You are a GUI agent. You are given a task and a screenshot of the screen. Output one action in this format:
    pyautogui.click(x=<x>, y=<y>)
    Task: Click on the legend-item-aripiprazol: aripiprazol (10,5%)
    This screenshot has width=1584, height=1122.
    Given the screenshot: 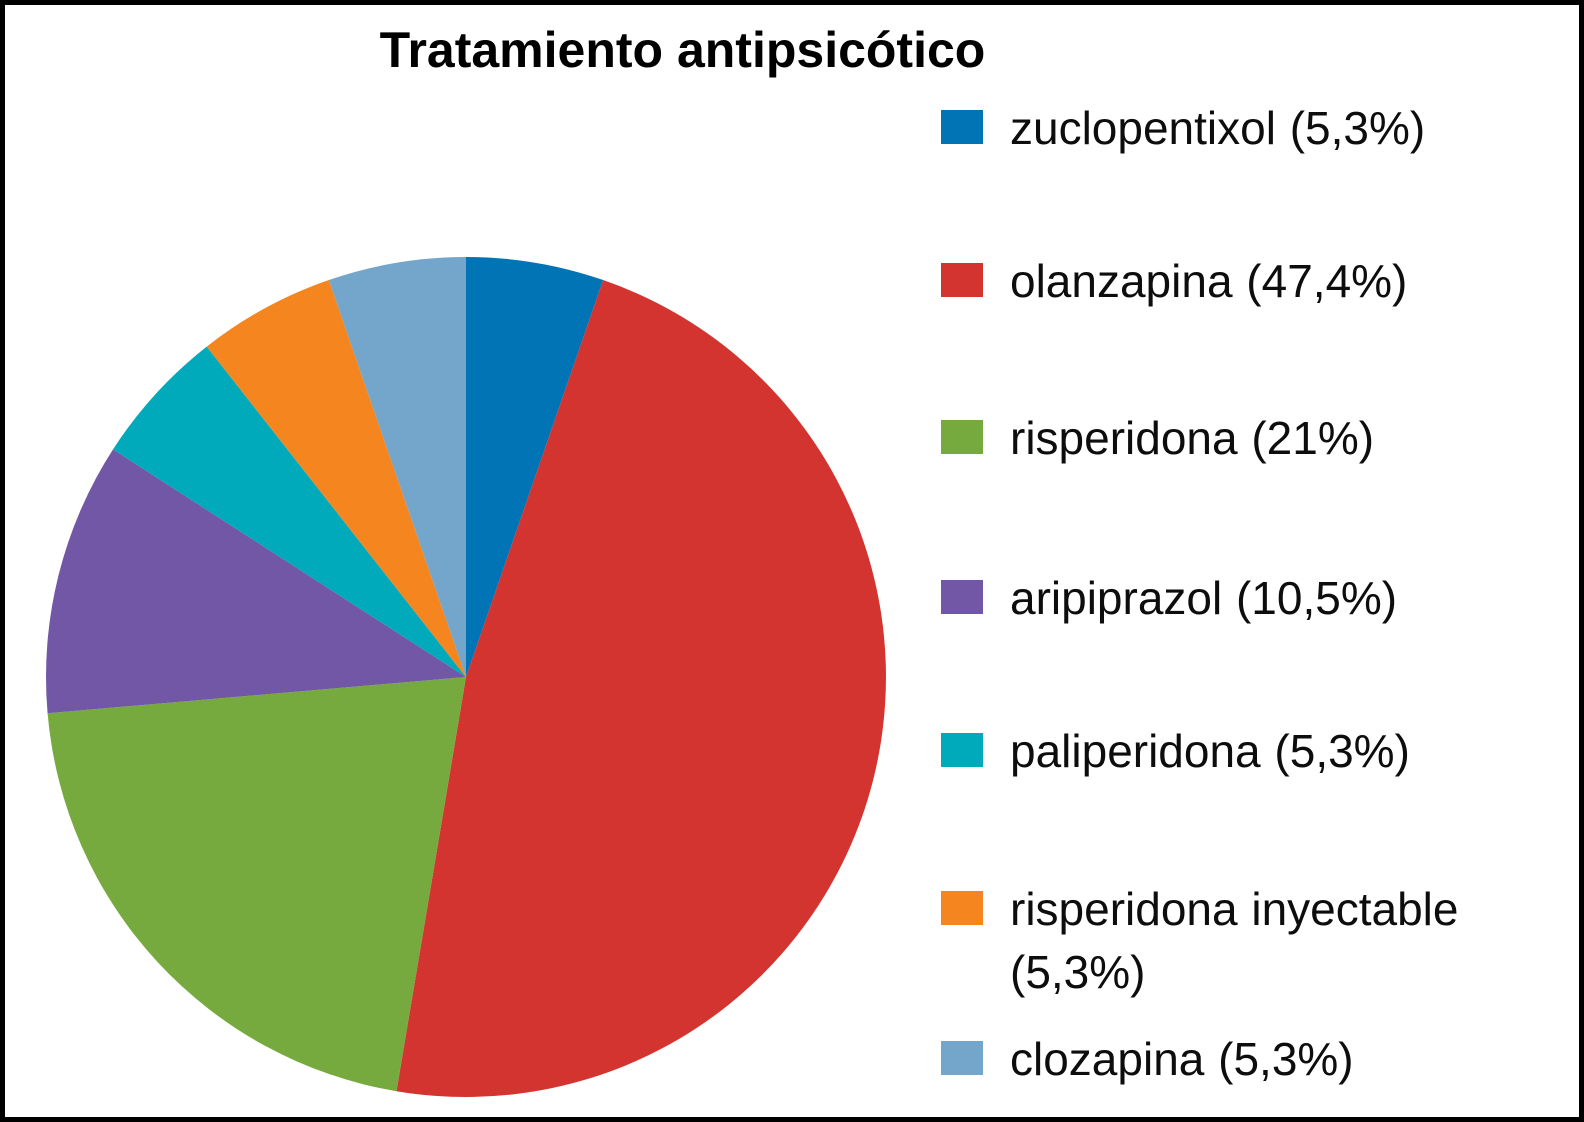 What is the action you would take?
    pyautogui.click(x=1246, y=598)
    